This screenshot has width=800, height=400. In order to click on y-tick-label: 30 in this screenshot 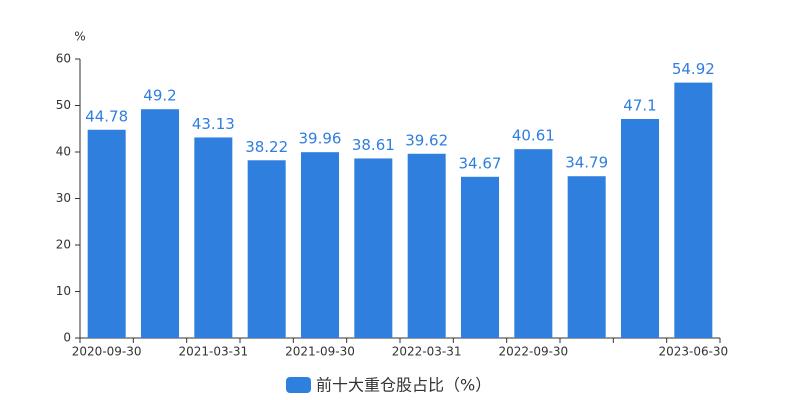, I will do `click(63, 198)`.